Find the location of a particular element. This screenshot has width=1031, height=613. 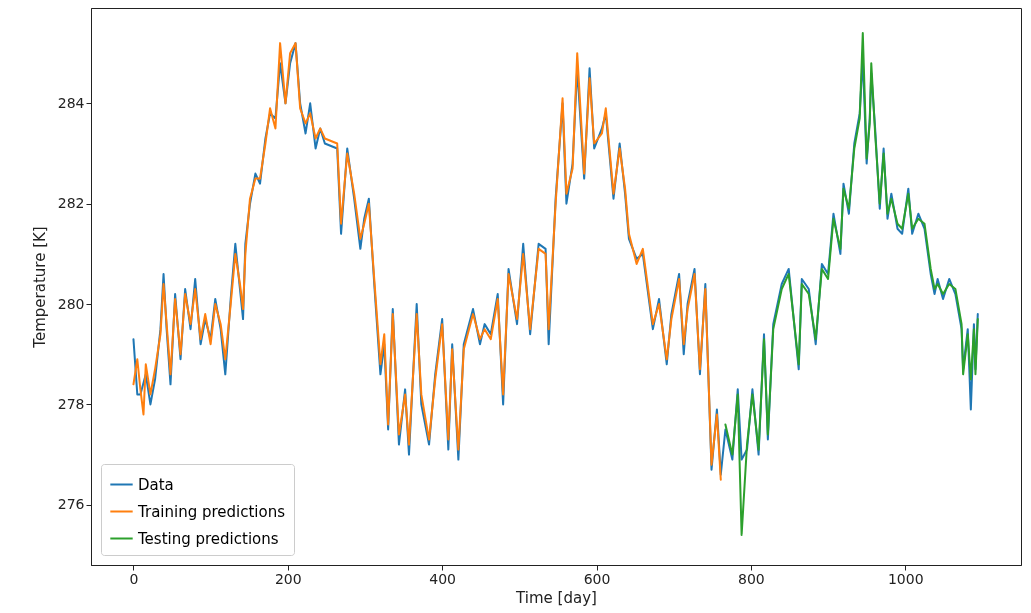

y-tick-label: 276 is located at coordinates (71, 504).